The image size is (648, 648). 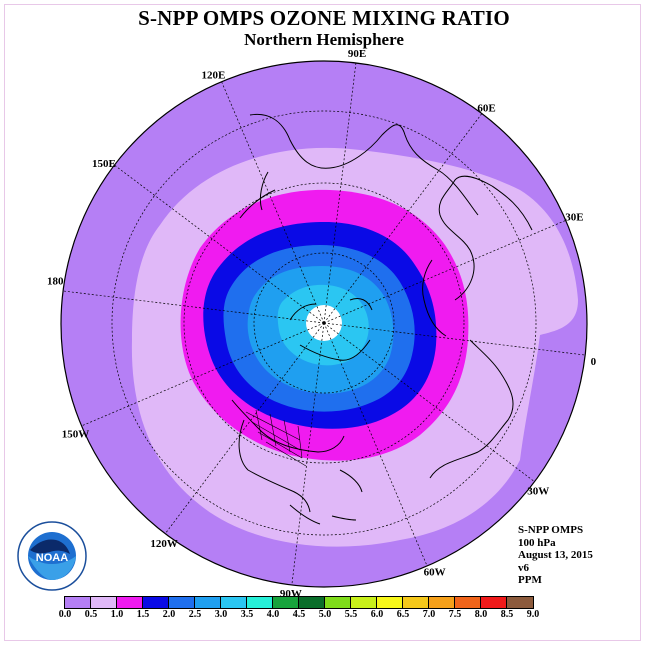 What do you see at coordinates (323, 514) in the screenshot?
I see `coast-caribbean` at bounding box center [323, 514].